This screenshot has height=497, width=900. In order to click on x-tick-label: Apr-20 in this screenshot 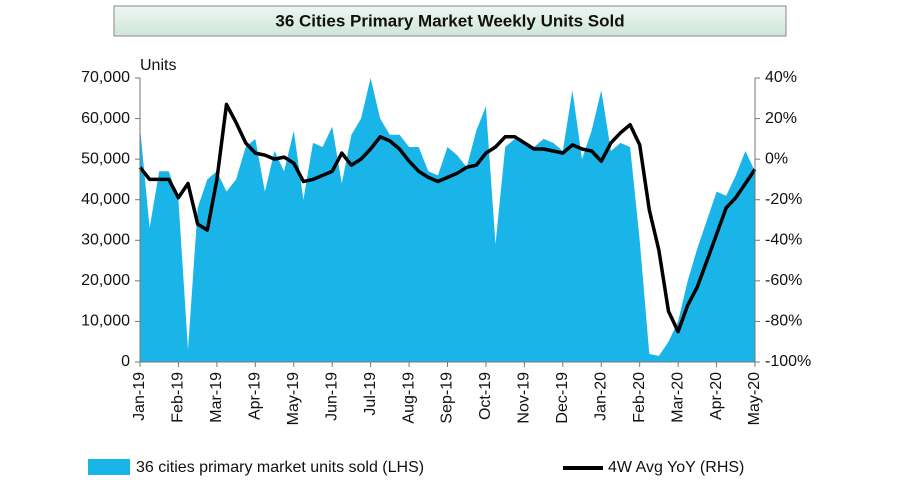, I will do `click(716, 396)`.